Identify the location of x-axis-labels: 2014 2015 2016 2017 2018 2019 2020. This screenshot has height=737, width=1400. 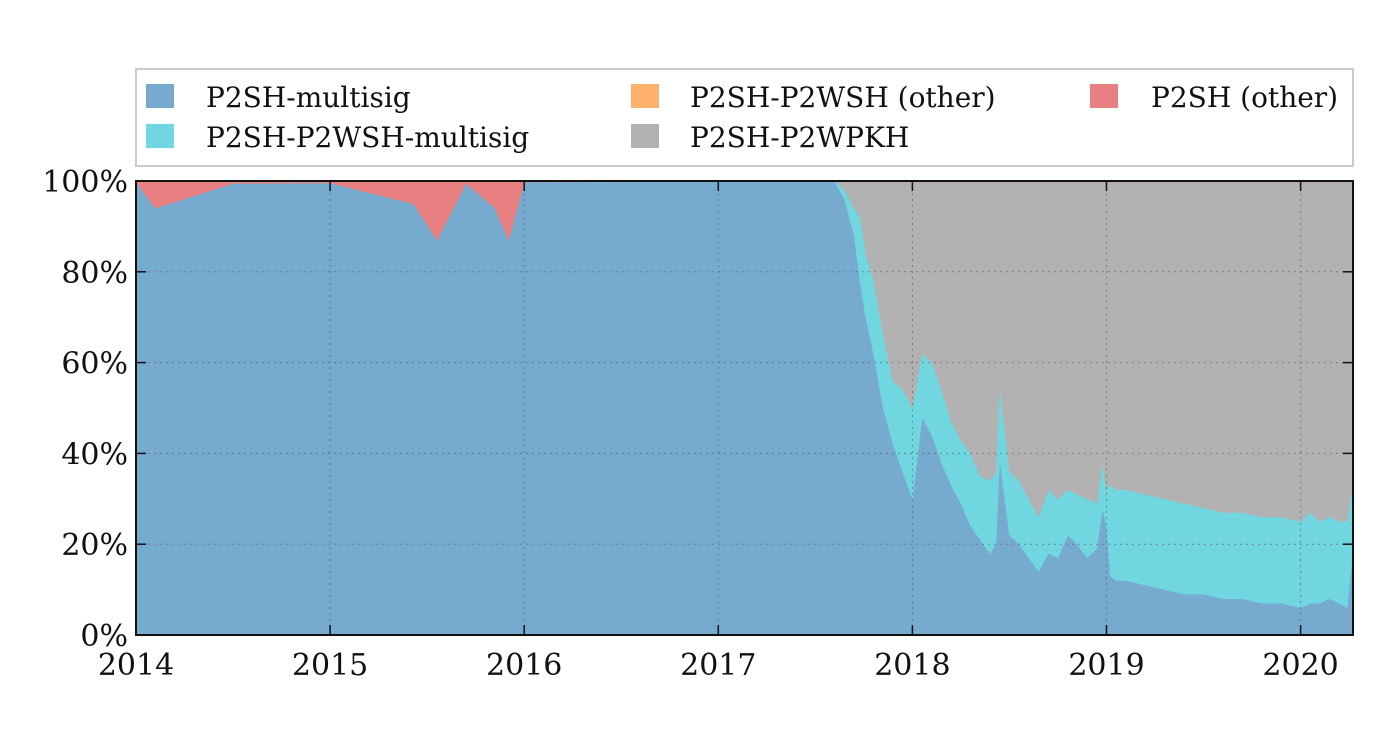
(718, 665).